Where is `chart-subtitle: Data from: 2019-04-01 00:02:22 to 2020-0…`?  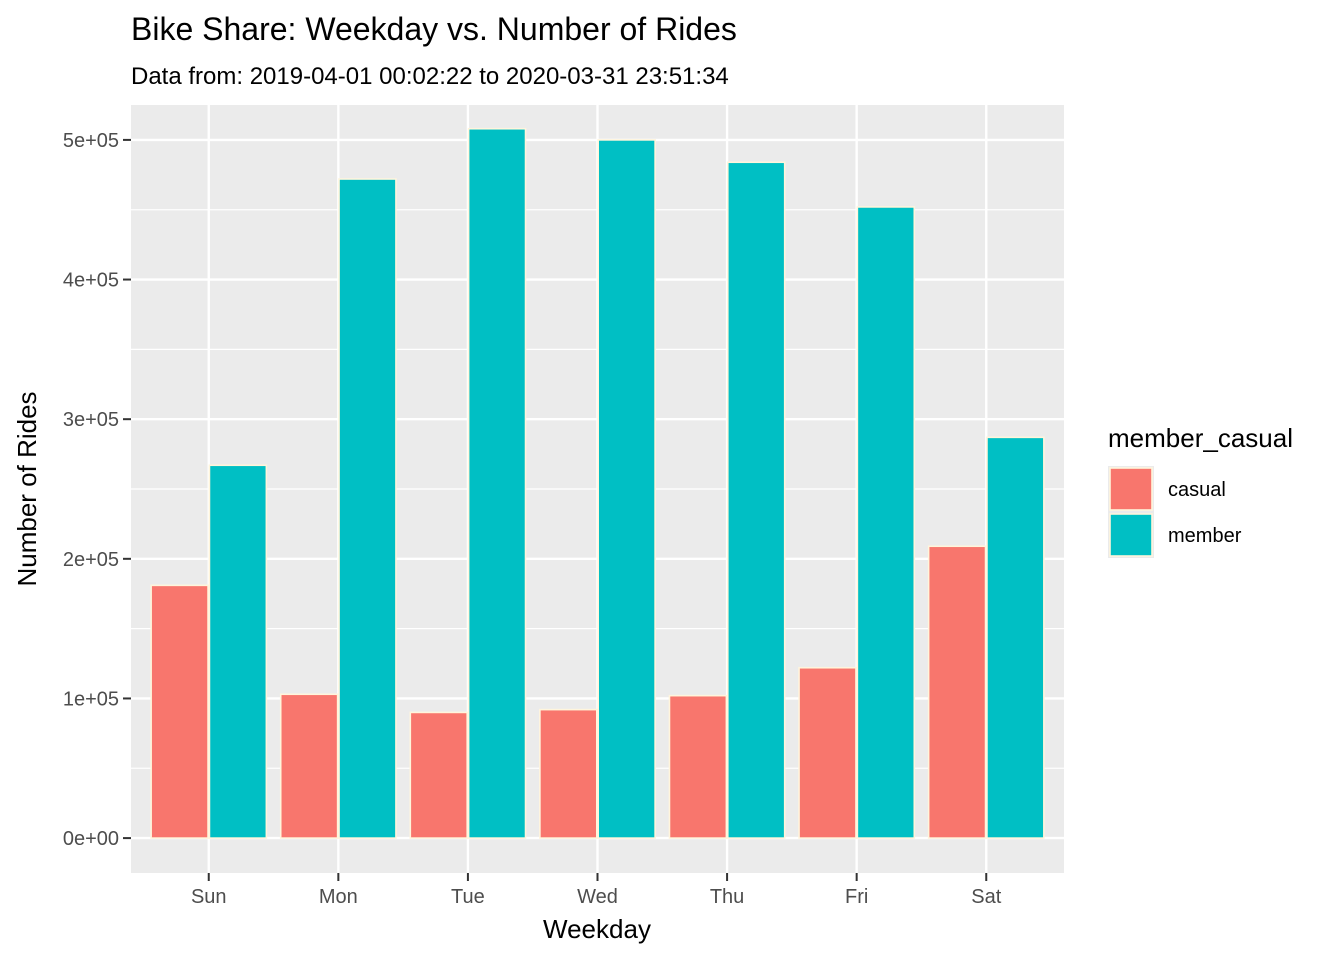 chart-subtitle: Data from: 2019-04-01 00:02:22 to 2020-0… is located at coordinates (430, 76).